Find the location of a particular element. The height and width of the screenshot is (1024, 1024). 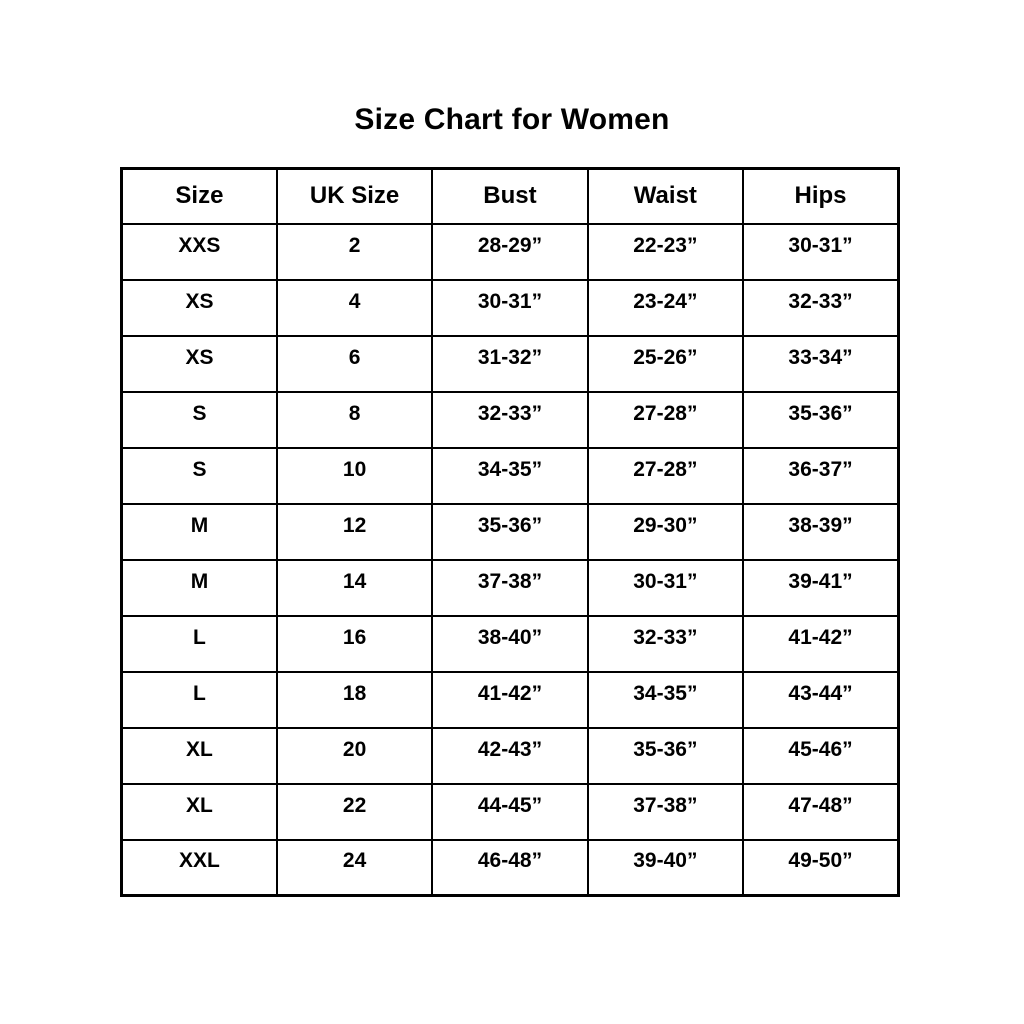

table-cell: 4 is located at coordinates (354, 307).